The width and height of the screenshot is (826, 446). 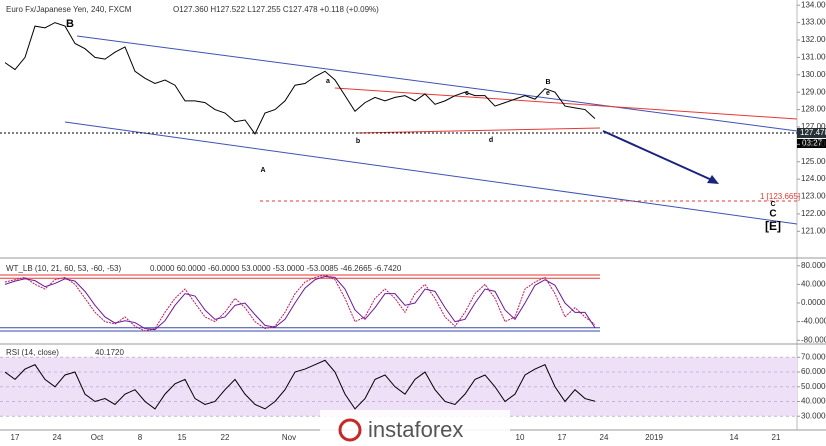 I want to click on y-tick-label: 132.0000, so click(x=813, y=39).